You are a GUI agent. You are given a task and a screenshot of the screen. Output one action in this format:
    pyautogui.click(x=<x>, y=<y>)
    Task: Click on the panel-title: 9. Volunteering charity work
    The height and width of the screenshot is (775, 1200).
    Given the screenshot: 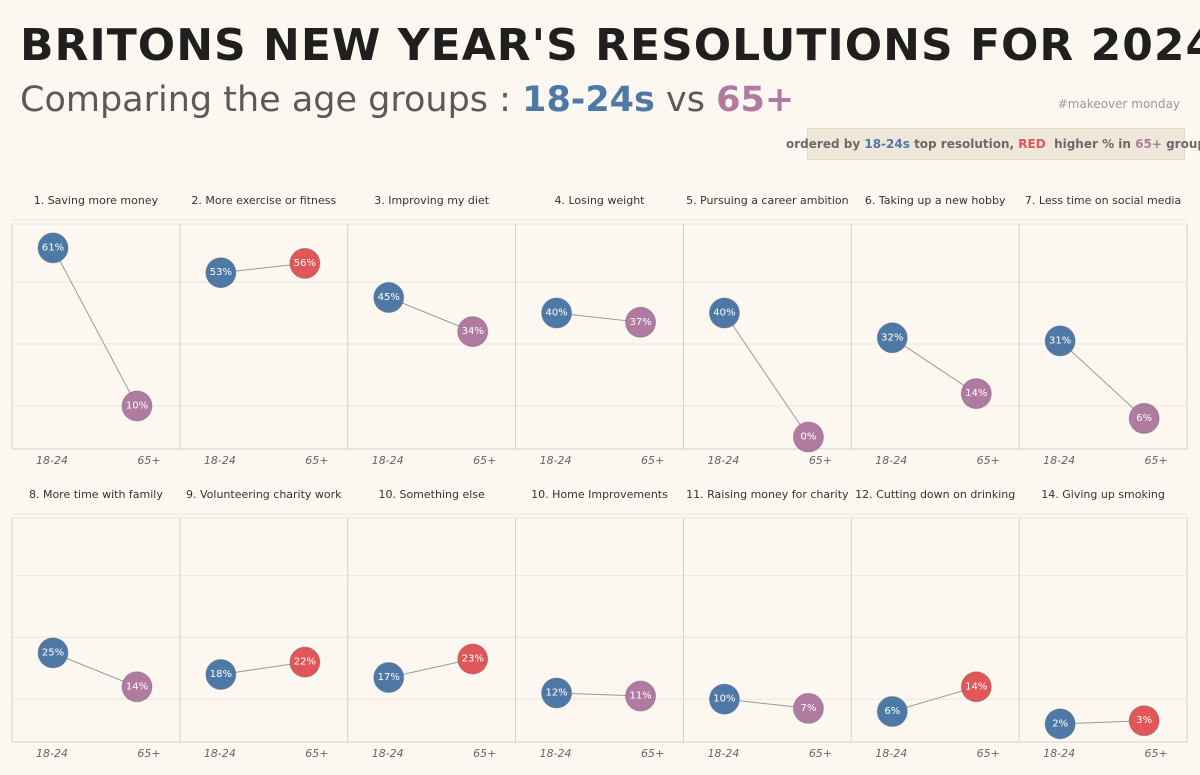 What is the action you would take?
    pyautogui.click(x=264, y=494)
    